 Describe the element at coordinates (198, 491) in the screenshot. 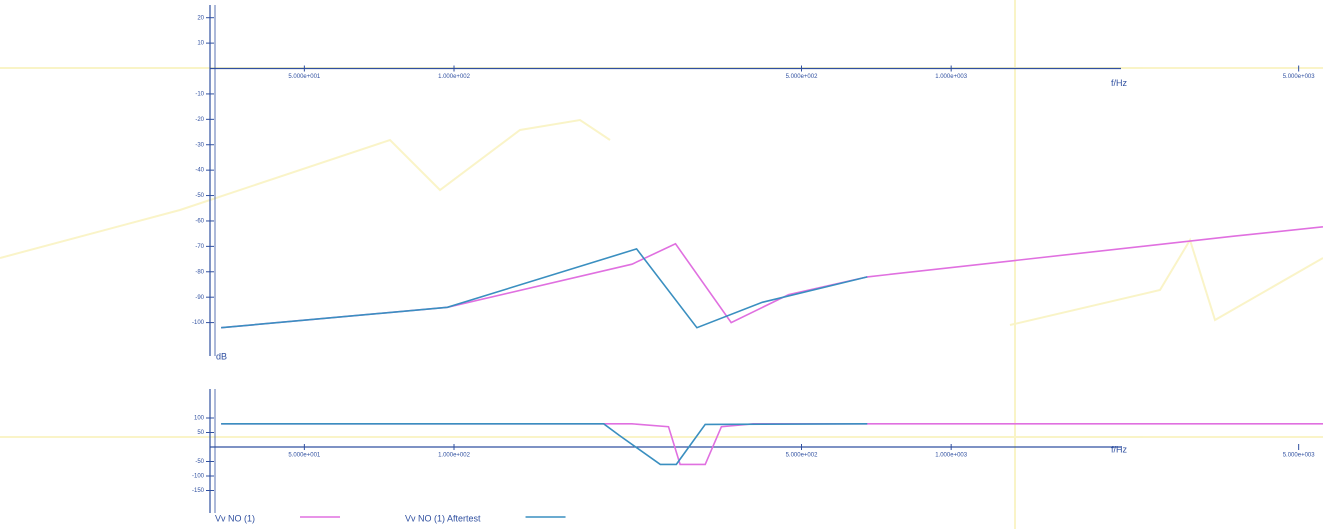

I see `y-tick-label: -150` at that location.